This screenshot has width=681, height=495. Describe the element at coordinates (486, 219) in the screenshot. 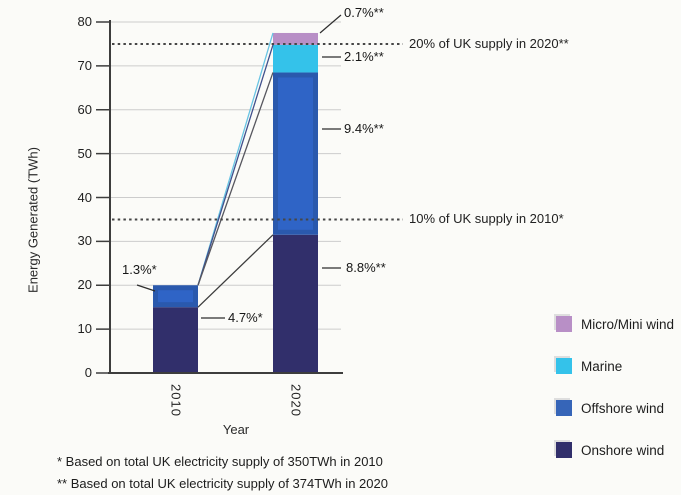

I see `reference-line-label: 10% of UK supply in 2010*` at that location.